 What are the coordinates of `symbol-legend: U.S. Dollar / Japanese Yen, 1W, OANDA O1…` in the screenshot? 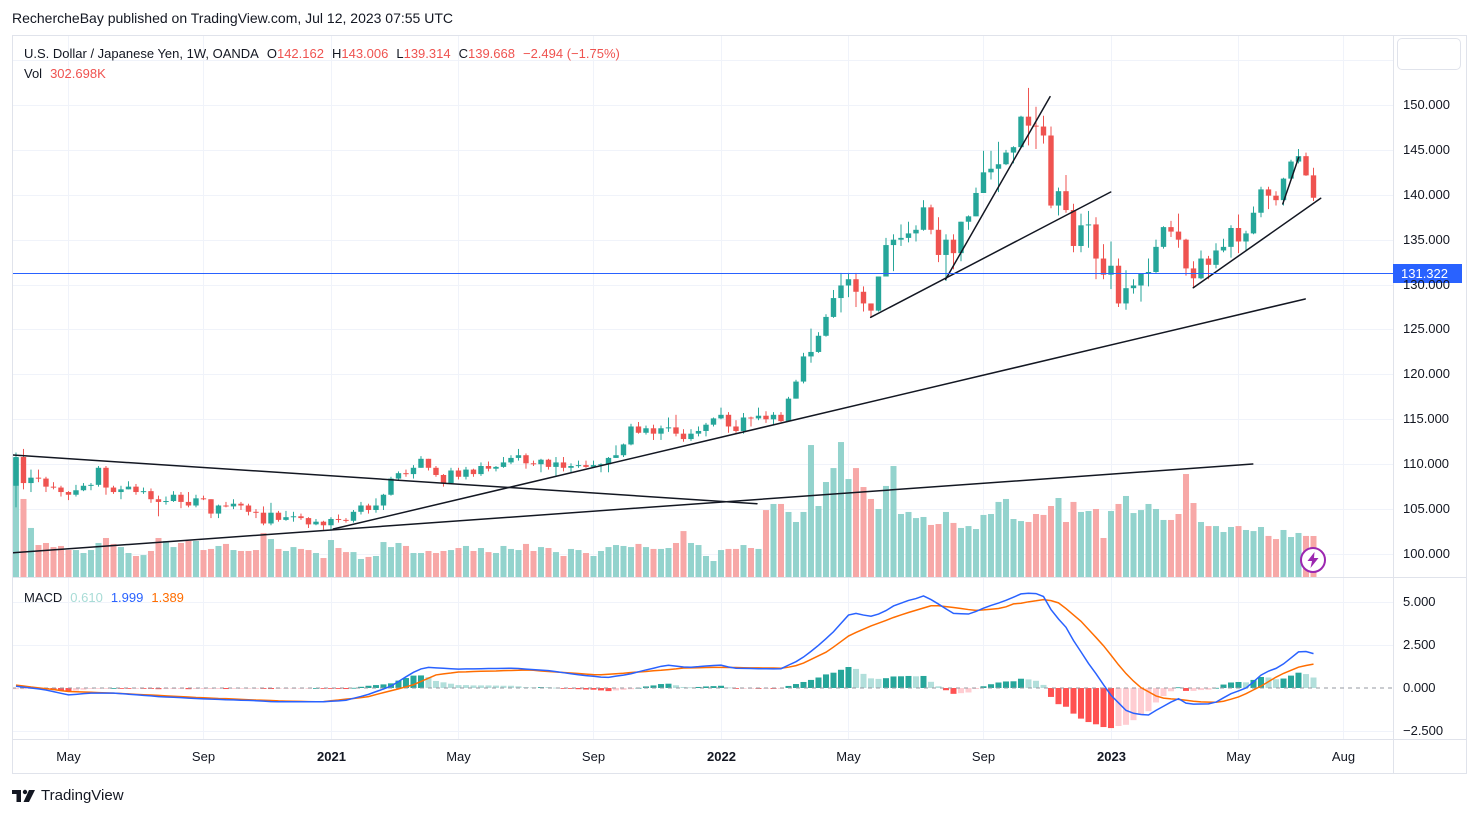 It's located at (322, 53).